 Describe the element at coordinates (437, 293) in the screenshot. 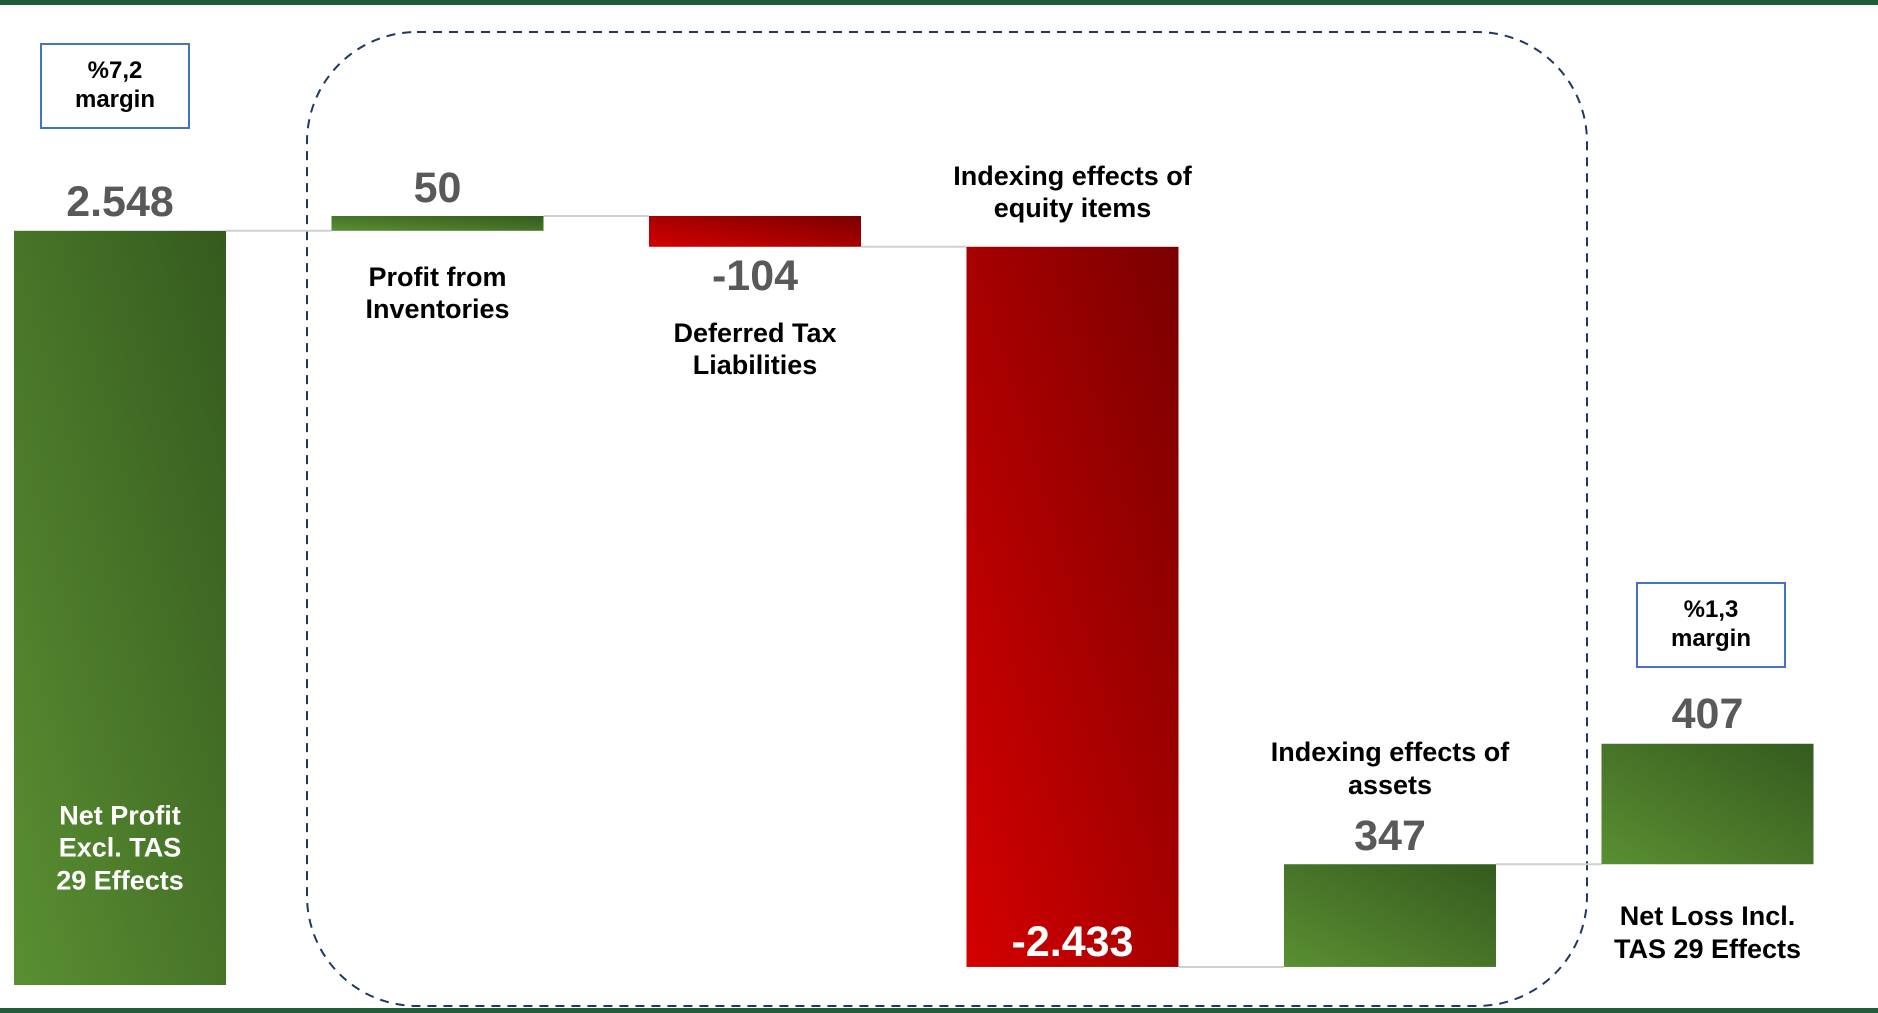

I see `category-label: Profit from Inventories` at that location.